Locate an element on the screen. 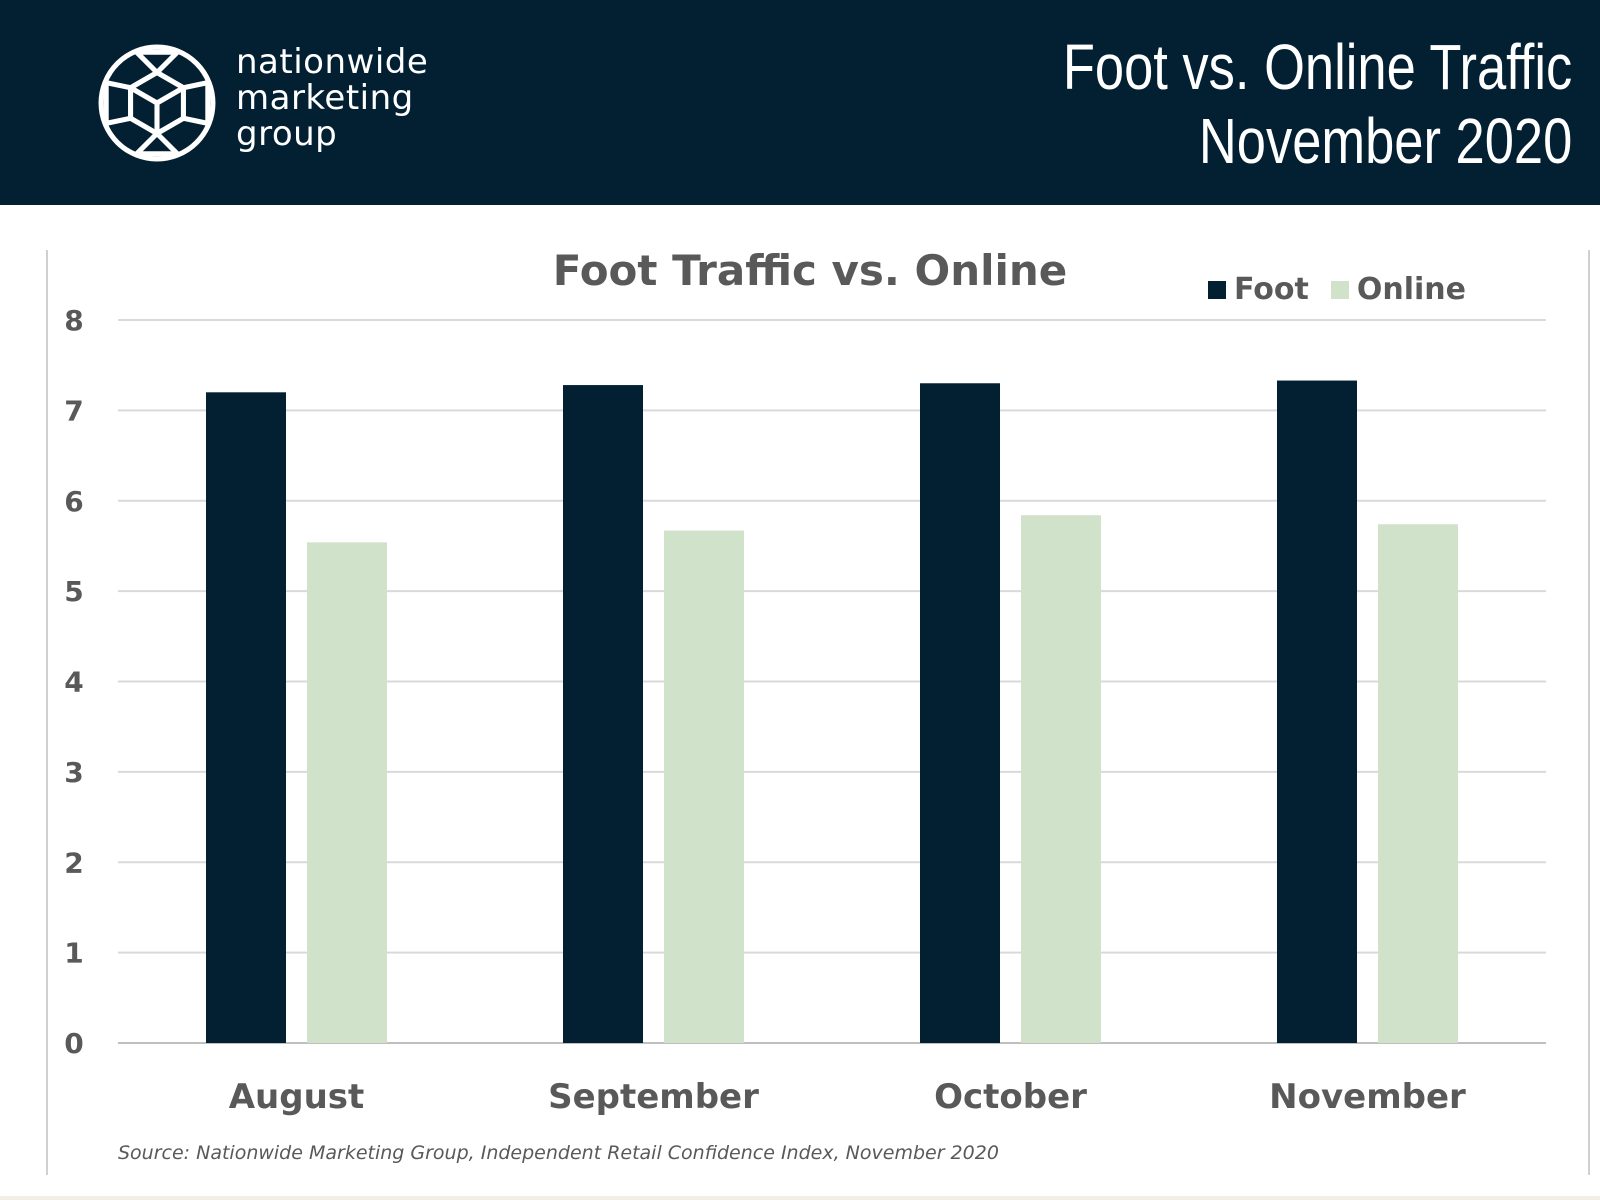  y-tick-label: 8 is located at coordinates (73, 320).